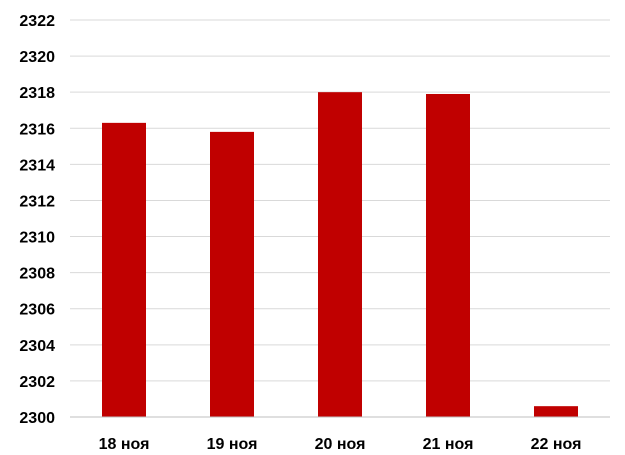 The width and height of the screenshot is (625, 455). I want to click on y-tick-label: 2316, so click(37, 129).